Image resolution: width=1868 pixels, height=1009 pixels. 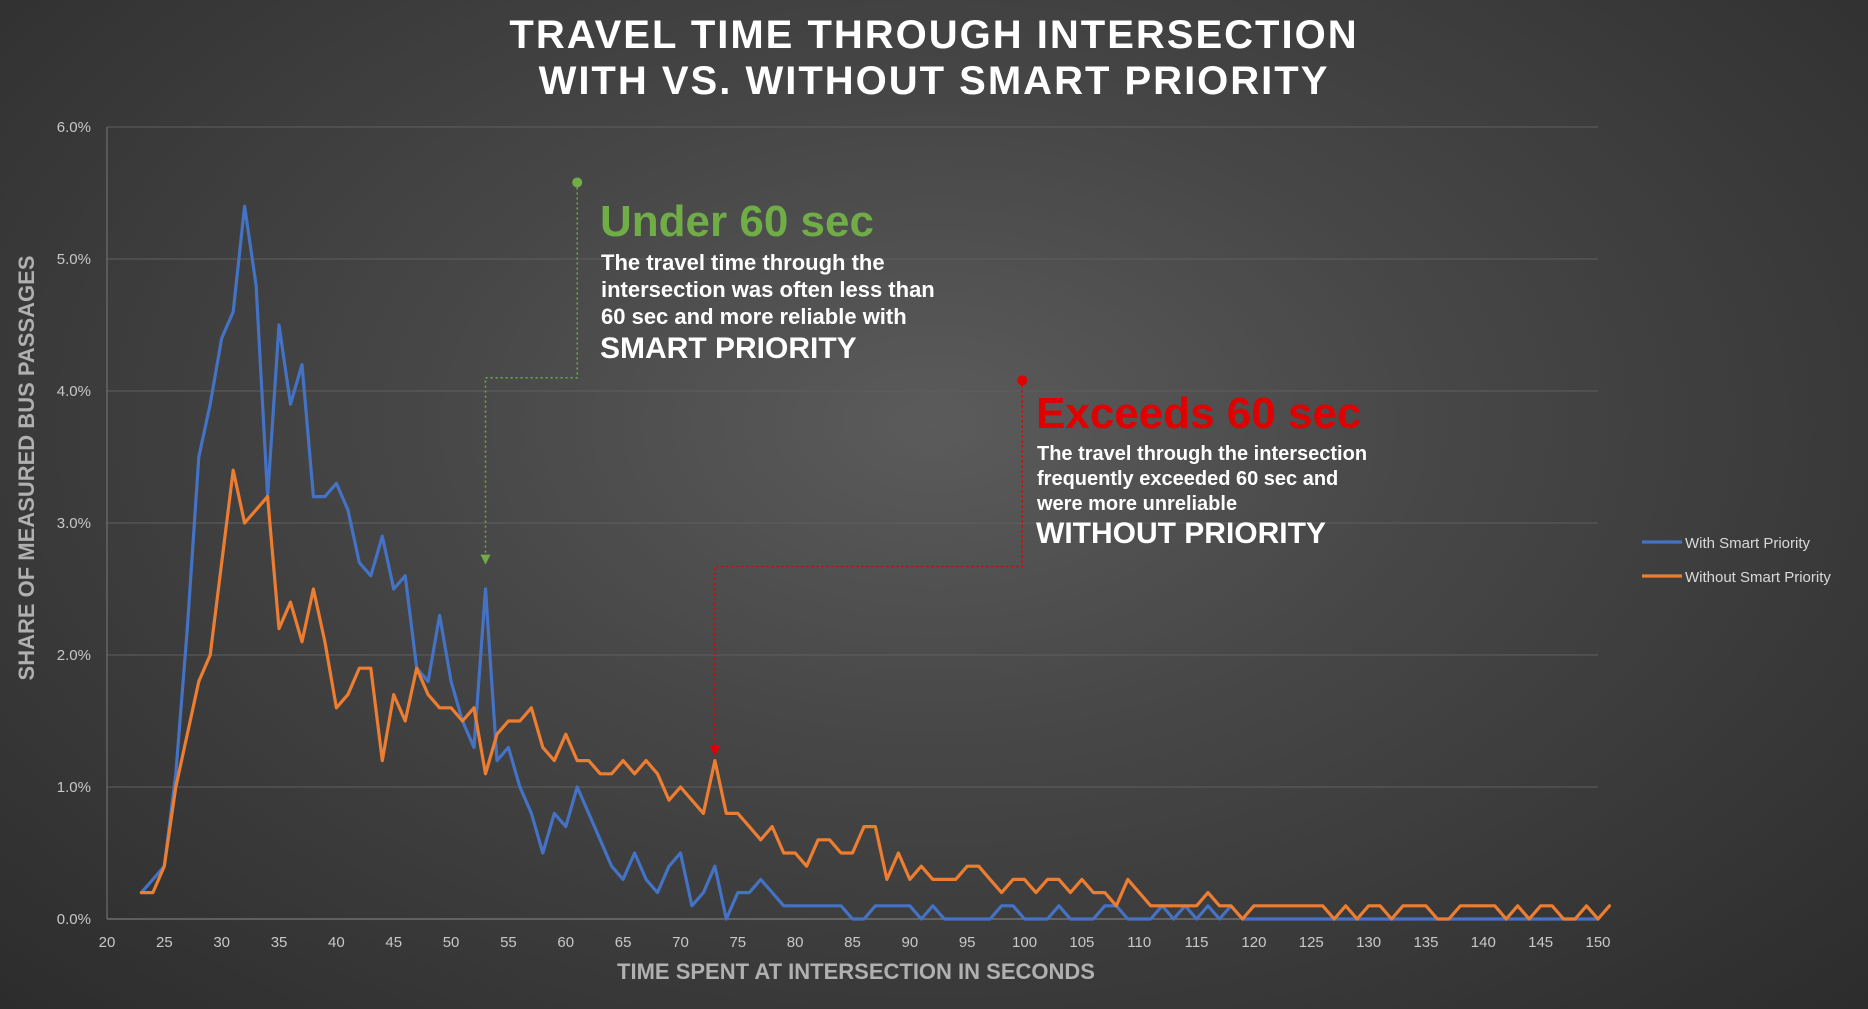 What do you see at coordinates (623, 942) in the screenshot?
I see `x-tick-label: 65` at bounding box center [623, 942].